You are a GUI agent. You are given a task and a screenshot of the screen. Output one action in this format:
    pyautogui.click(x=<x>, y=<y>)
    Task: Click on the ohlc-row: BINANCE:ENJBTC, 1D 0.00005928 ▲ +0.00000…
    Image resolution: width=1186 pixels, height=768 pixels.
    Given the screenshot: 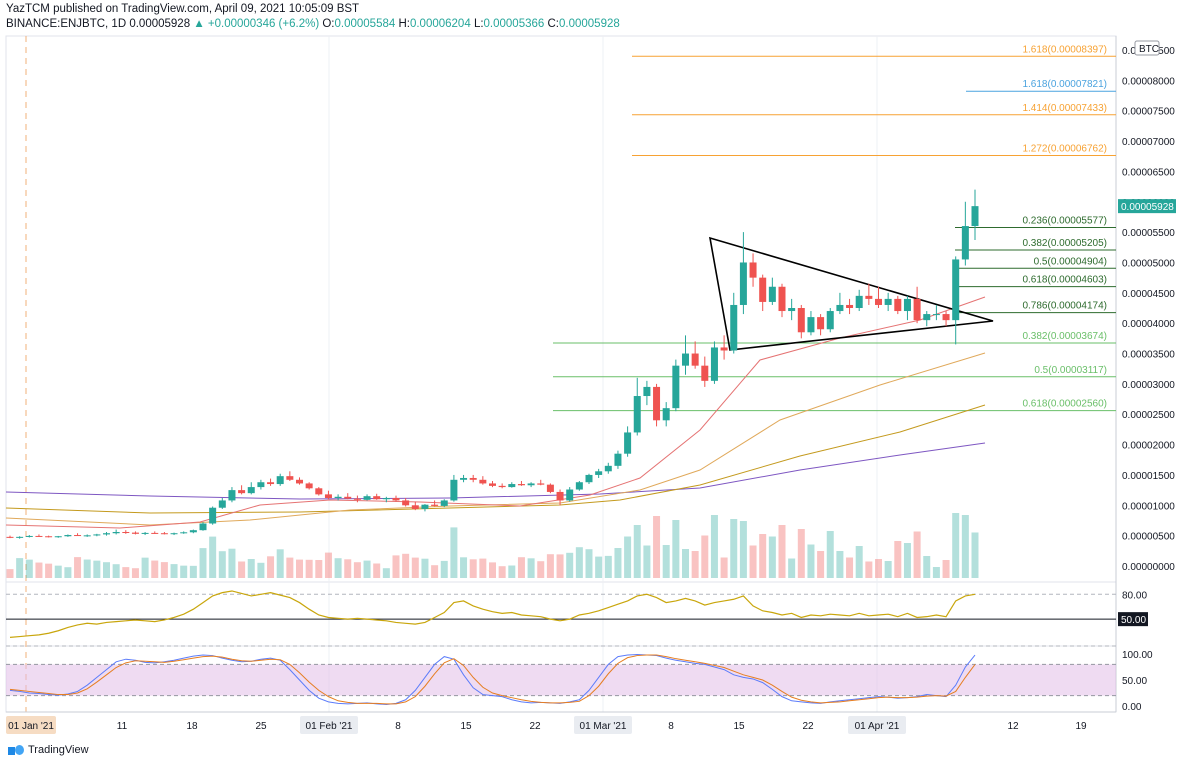 What is the action you would take?
    pyautogui.click(x=313, y=24)
    